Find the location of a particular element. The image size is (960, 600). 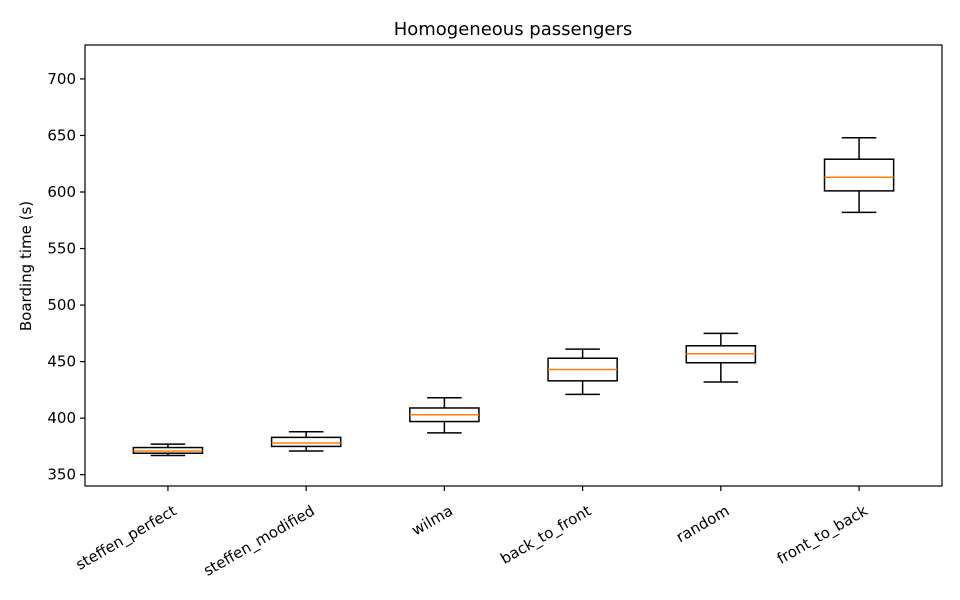

box-steffen_modified is located at coordinates (306, 441).